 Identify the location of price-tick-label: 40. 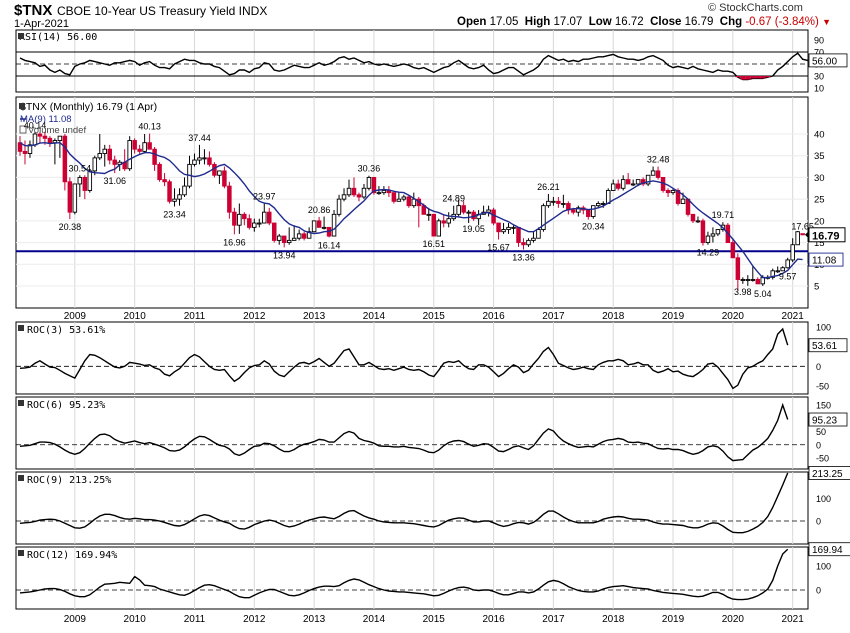
(819, 135).